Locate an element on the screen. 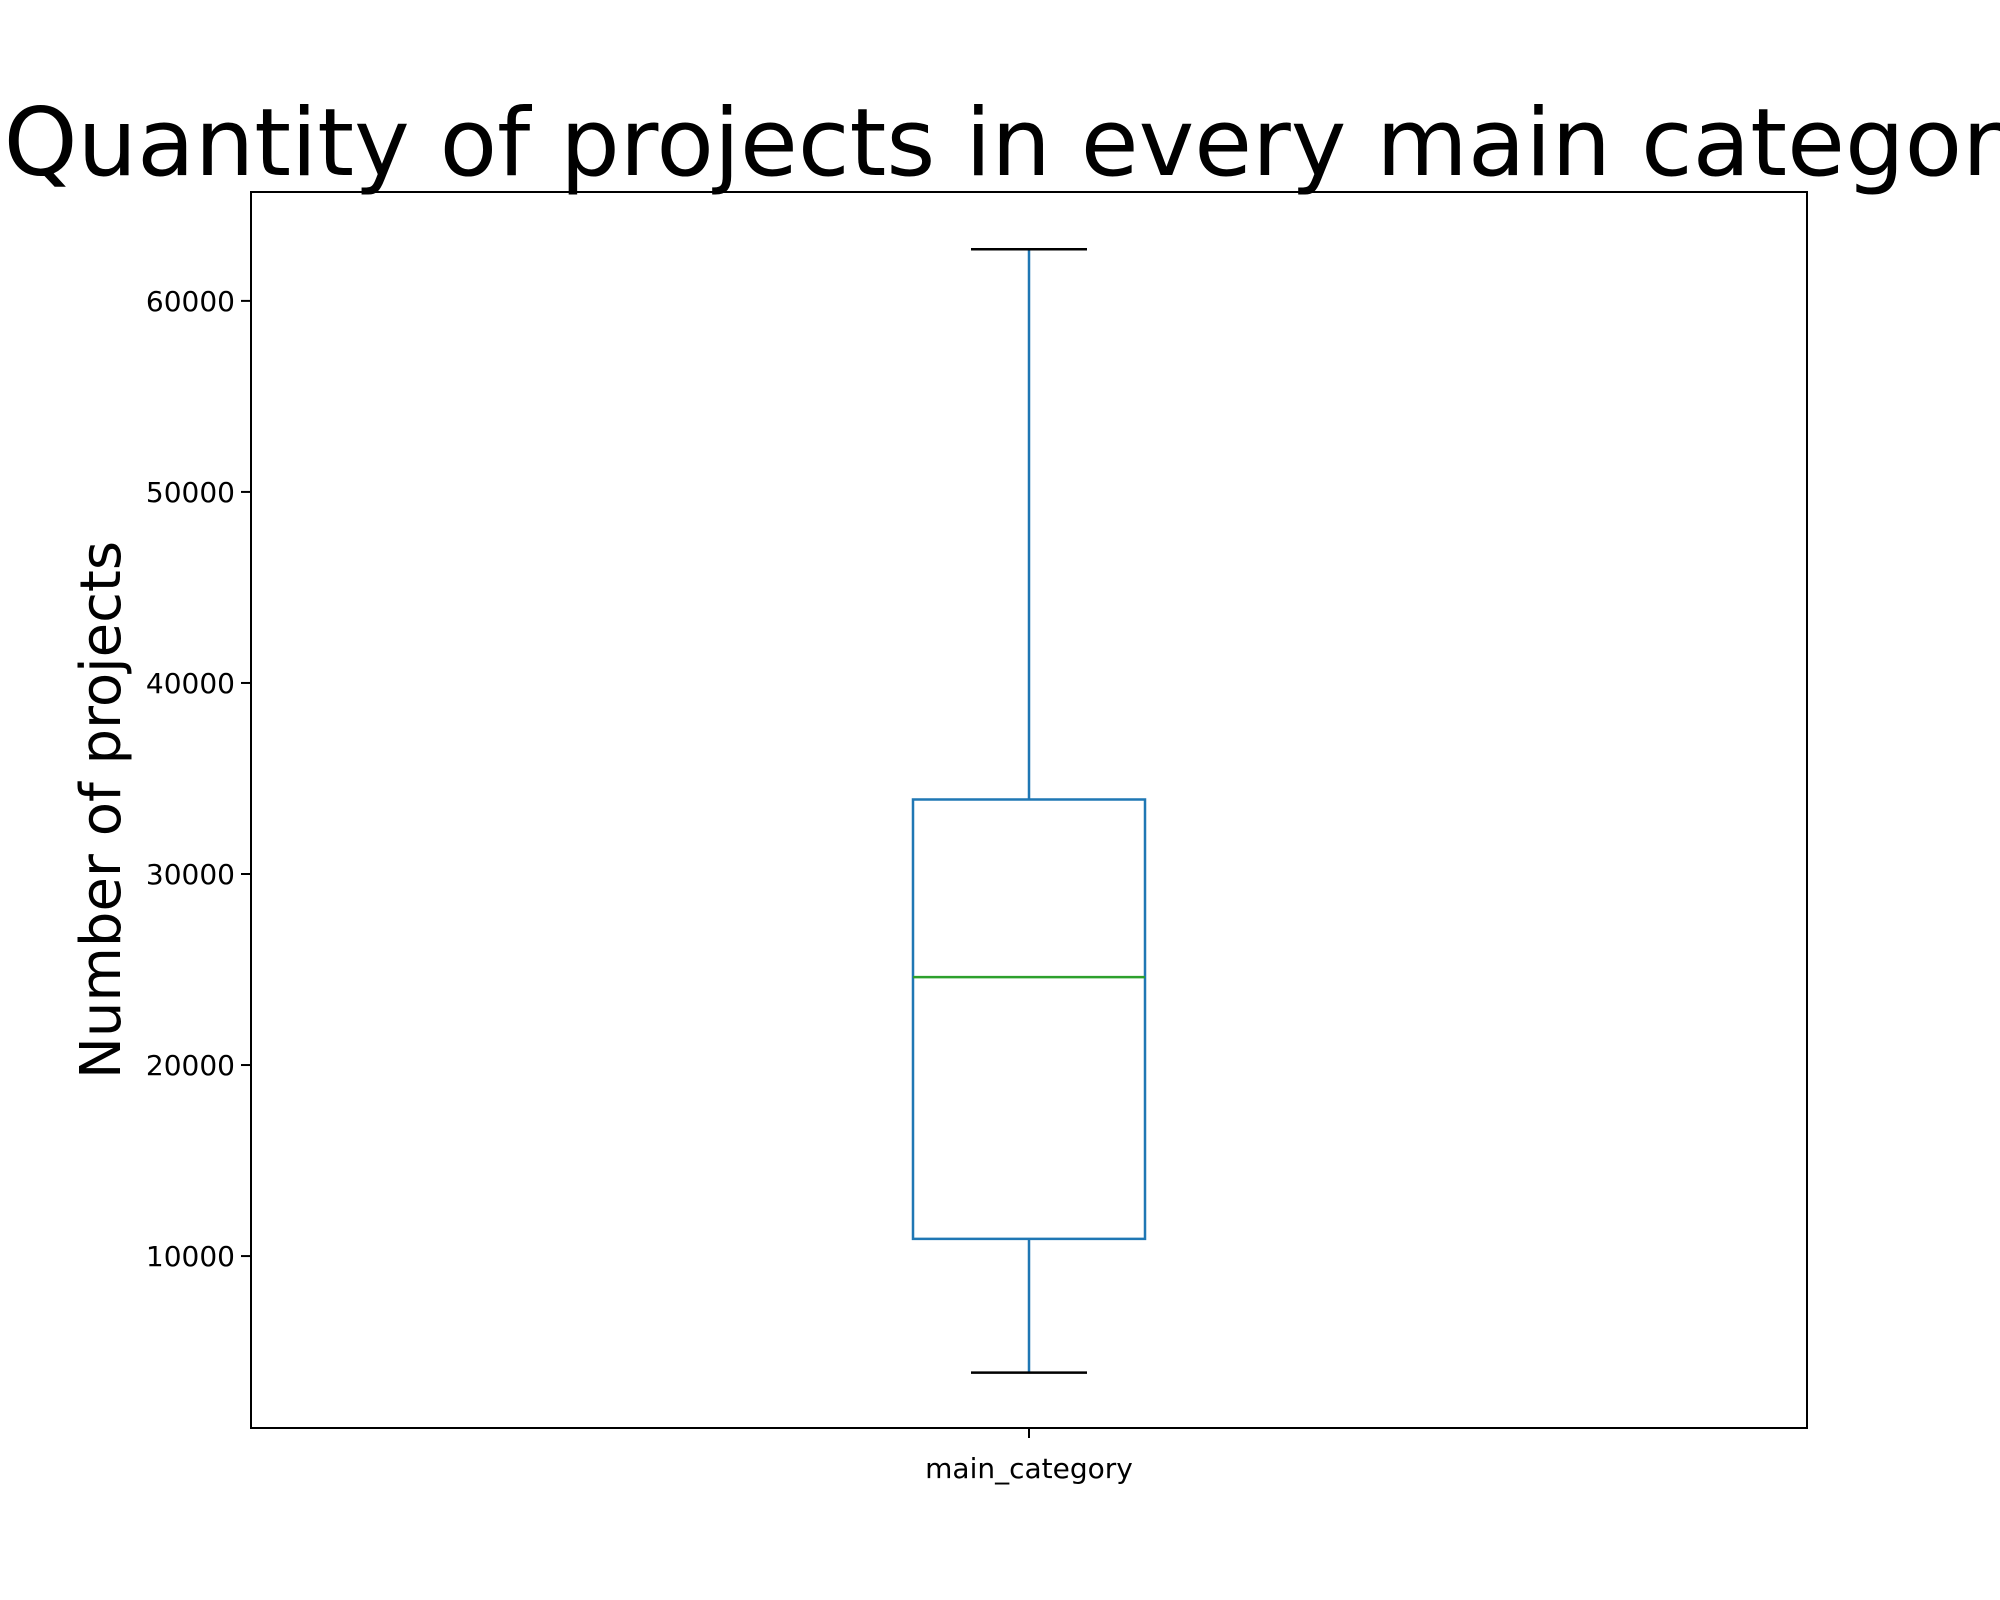 This screenshot has height=1600, width=2000. box-series is located at coordinates (1029, 811).